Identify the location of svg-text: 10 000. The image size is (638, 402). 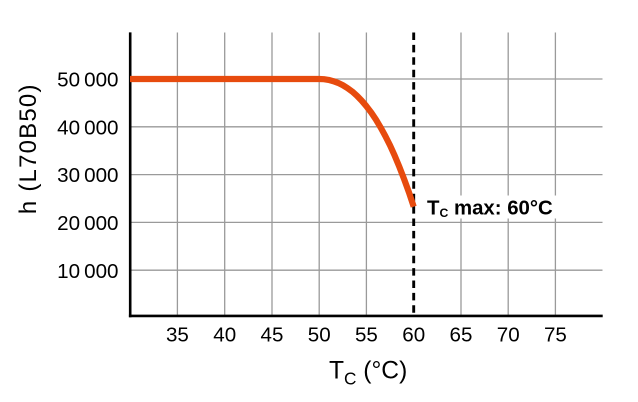
(87, 271).